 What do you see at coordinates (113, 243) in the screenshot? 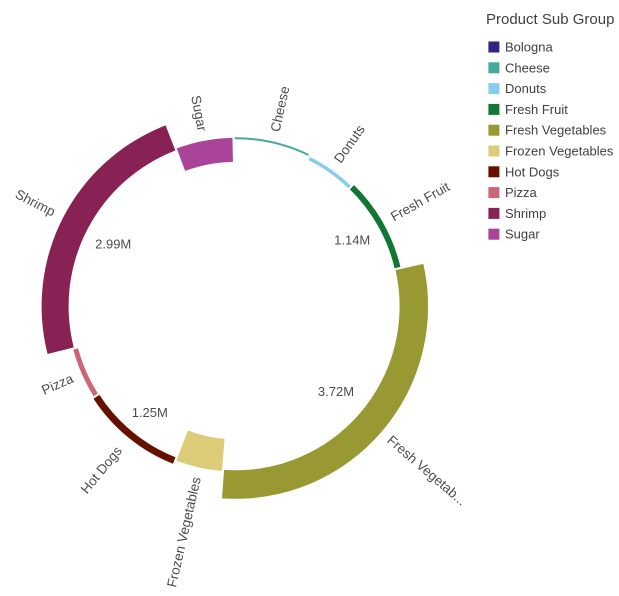
I see `svg-text: 2.99M` at bounding box center [113, 243].